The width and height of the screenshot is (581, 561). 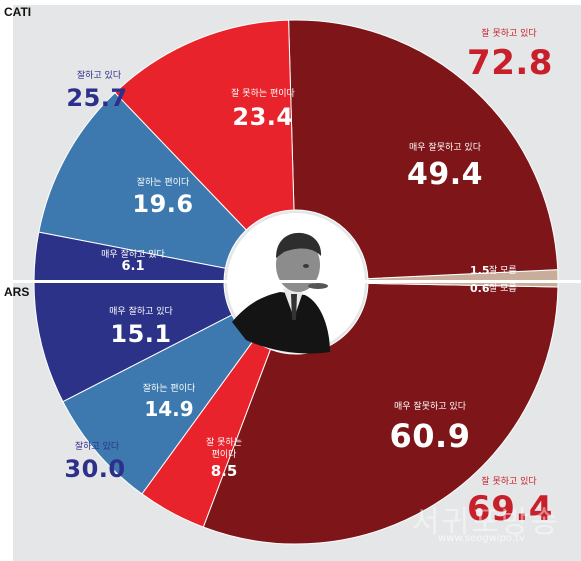 What do you see at coordinates (281, 293) in the screenshot?
I see `portrait-image` at bounding box center [281, 293].